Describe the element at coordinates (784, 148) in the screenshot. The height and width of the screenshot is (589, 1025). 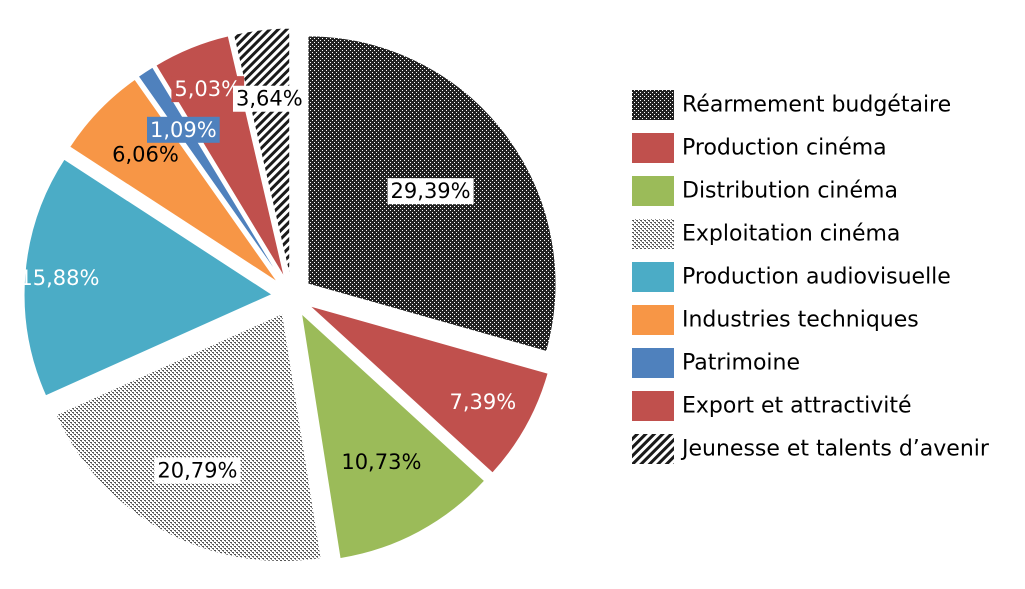
I see `legend-label: Production cinéma` at that location.